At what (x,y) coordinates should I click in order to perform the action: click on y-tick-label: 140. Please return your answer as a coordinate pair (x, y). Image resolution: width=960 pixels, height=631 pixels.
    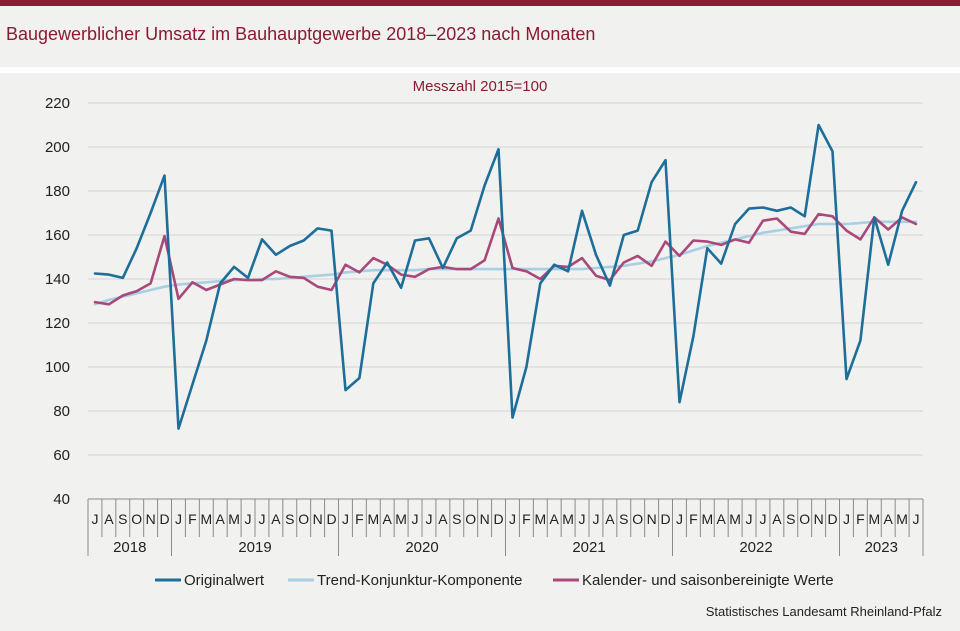
    Looking at the image, I should click on (57, 279).